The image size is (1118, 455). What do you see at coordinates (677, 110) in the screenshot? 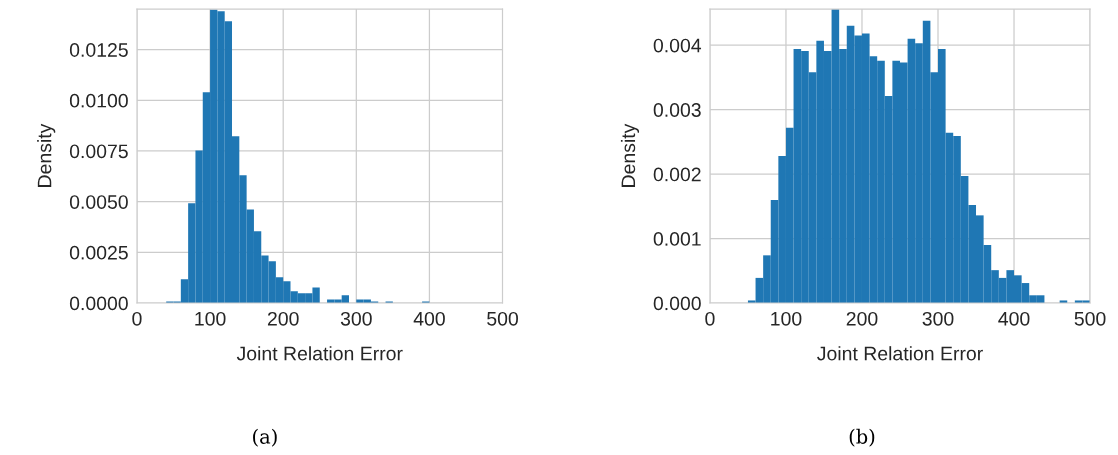
I see `y-tick-label: 0.003` at bounding box center [677, 110].